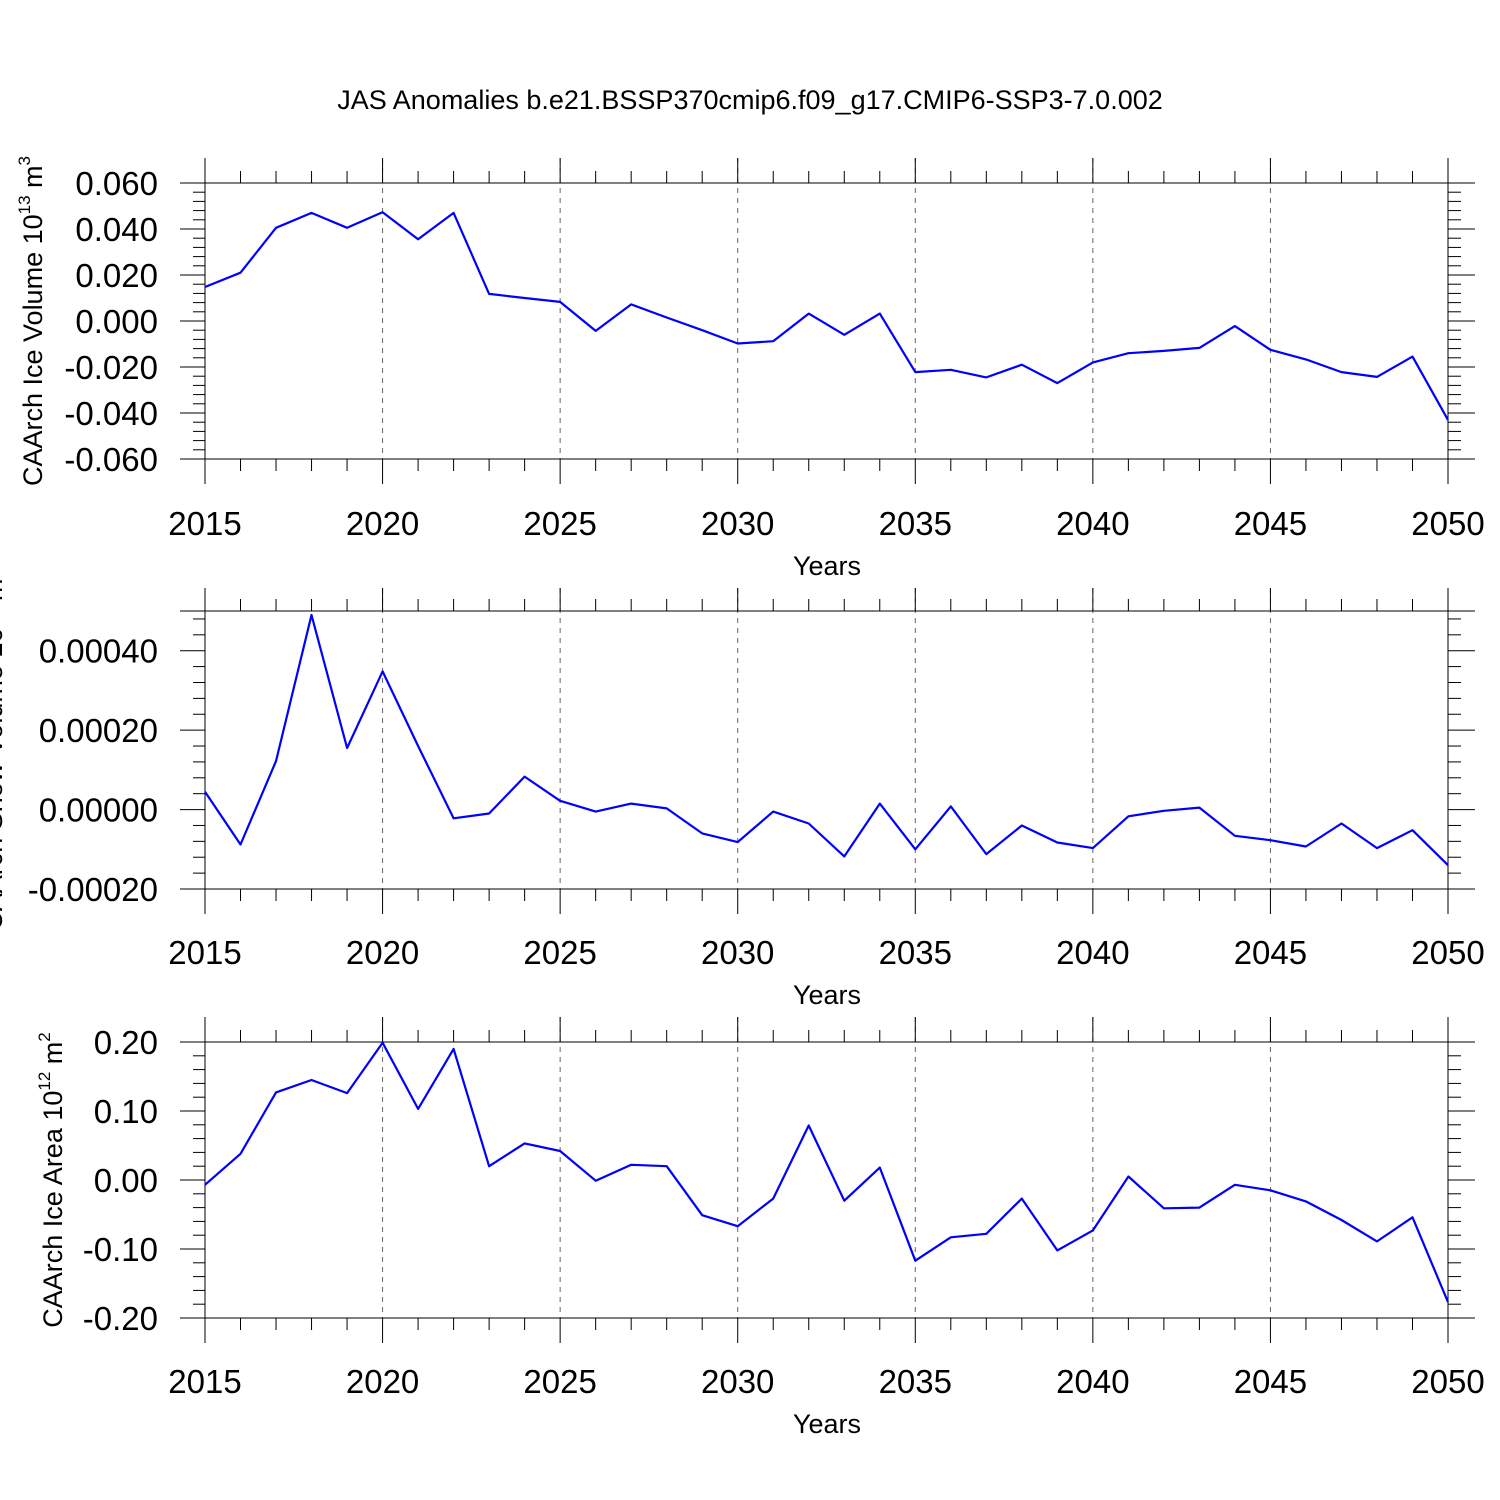  What do you see at coordinates (98, 730) in the screenshot?
I see `y-tick-label: 0.00020` at bounding box center [98, 730].